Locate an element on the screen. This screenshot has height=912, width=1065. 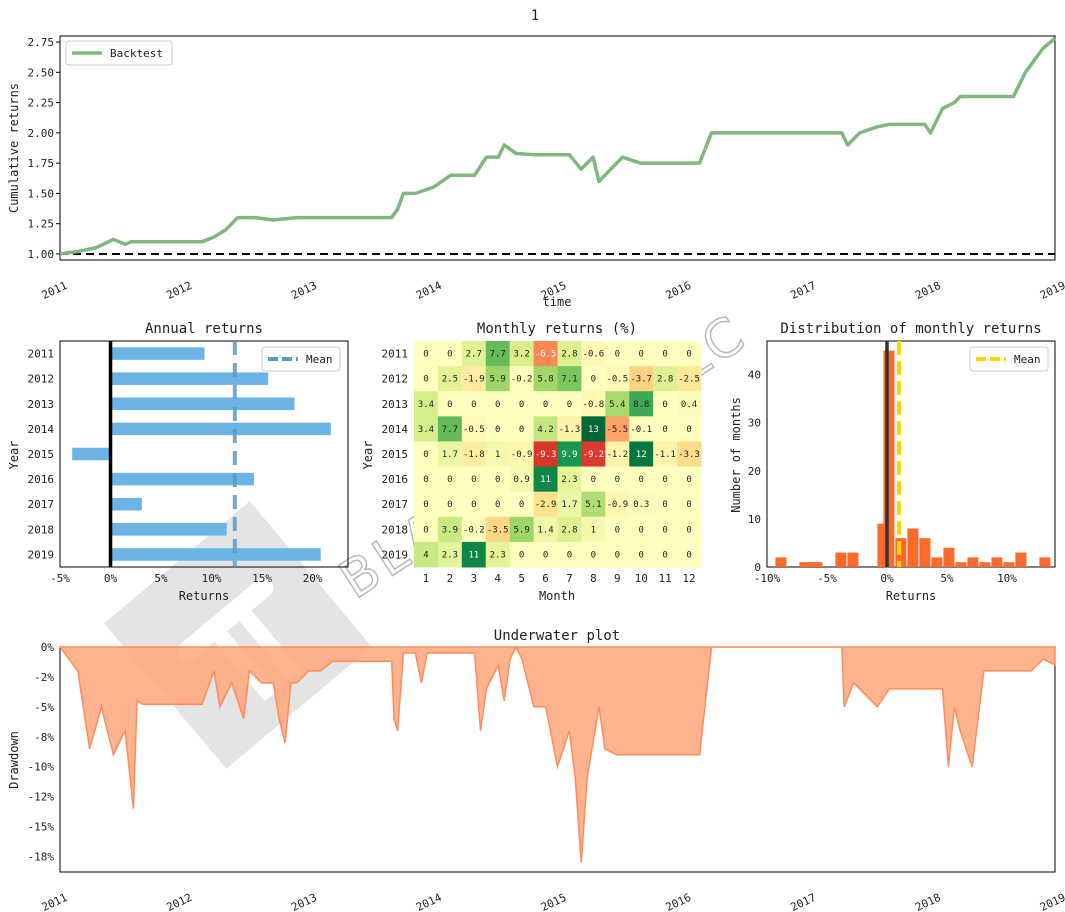
cumulative-xtick-label: 2017 is located at coordinates (803, 290).